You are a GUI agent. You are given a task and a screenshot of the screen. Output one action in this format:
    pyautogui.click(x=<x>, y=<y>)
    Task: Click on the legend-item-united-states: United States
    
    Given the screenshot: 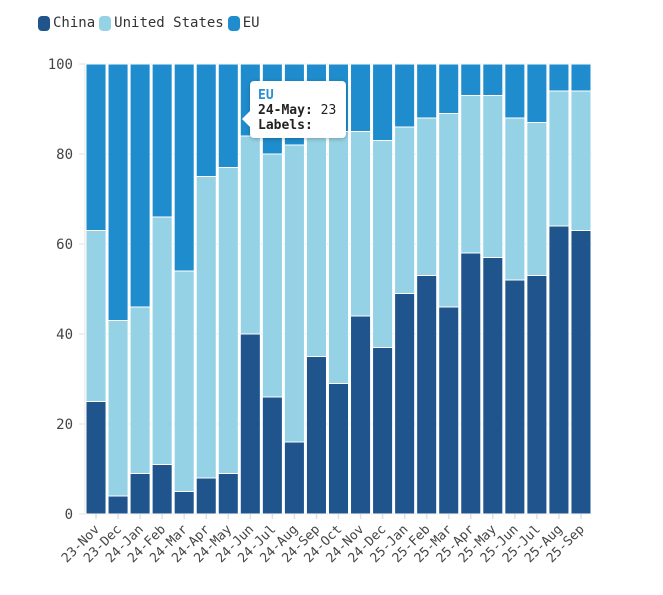 What is the action you would take?
    pyautogui.click(x=161, y=23)
    